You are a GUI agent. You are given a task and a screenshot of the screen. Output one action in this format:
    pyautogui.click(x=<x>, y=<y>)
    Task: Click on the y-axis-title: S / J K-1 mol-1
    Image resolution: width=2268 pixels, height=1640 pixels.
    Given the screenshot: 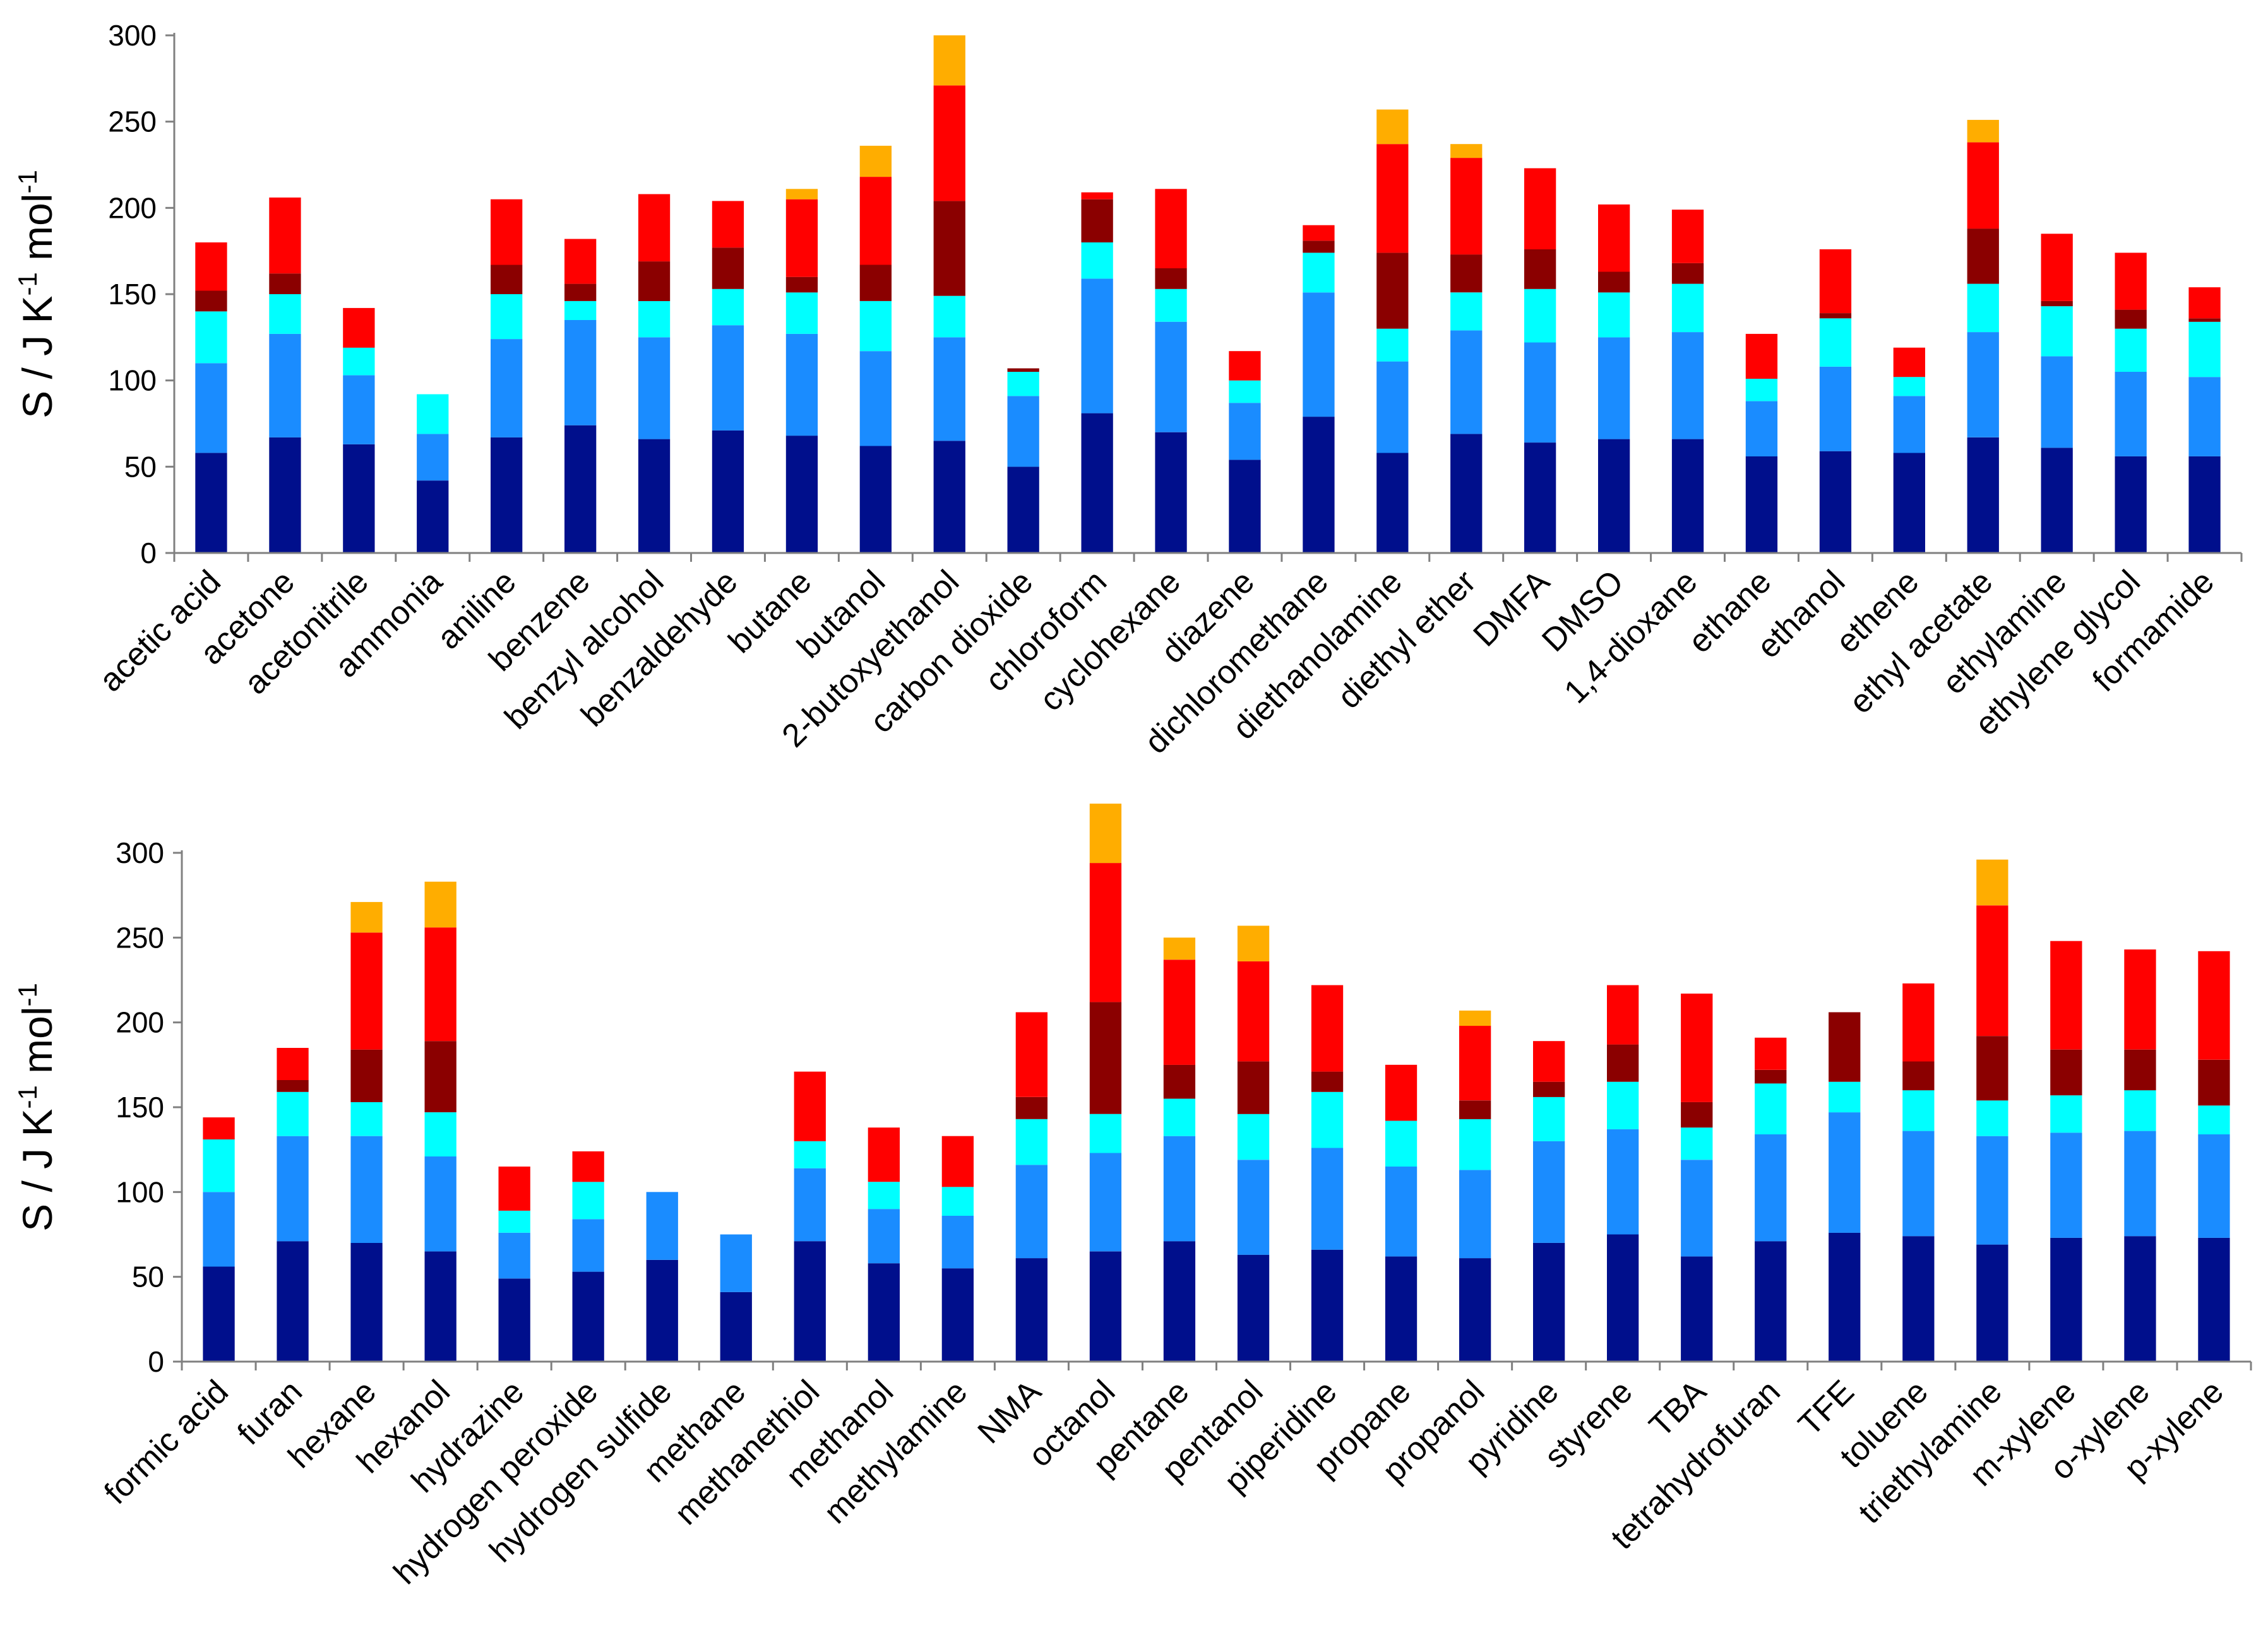 What is the action you would take?
    pyautogui.click(x=37, y=295)
    